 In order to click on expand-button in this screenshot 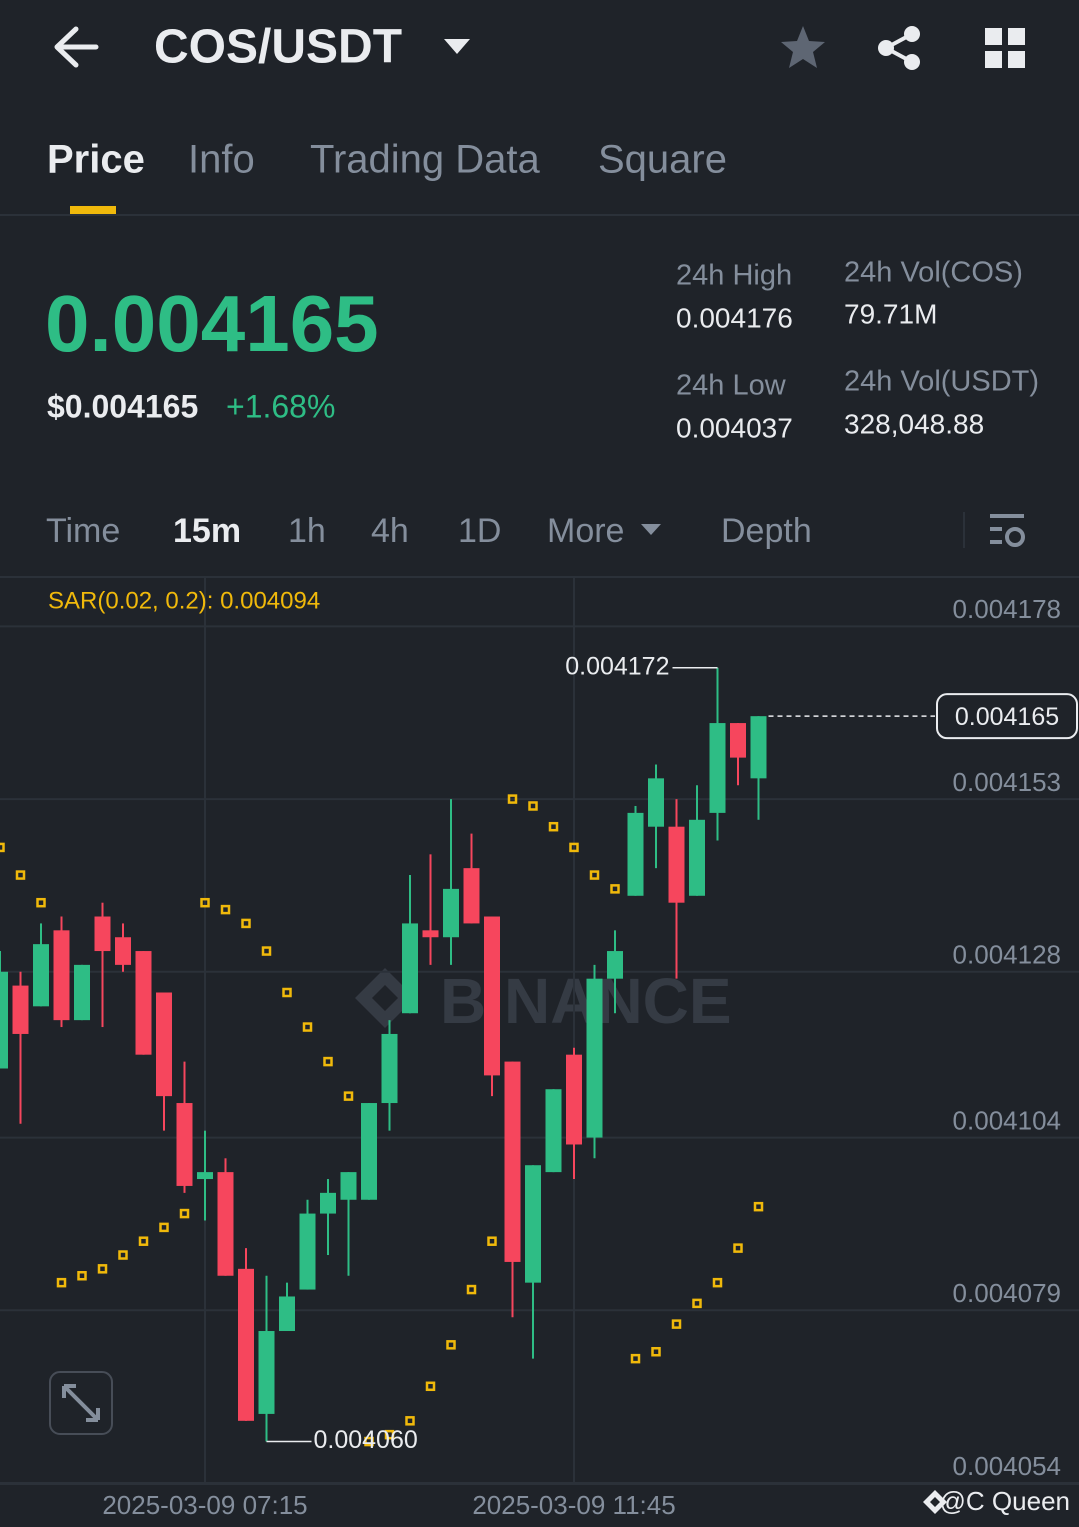, I will do `click(81, 1403)`.